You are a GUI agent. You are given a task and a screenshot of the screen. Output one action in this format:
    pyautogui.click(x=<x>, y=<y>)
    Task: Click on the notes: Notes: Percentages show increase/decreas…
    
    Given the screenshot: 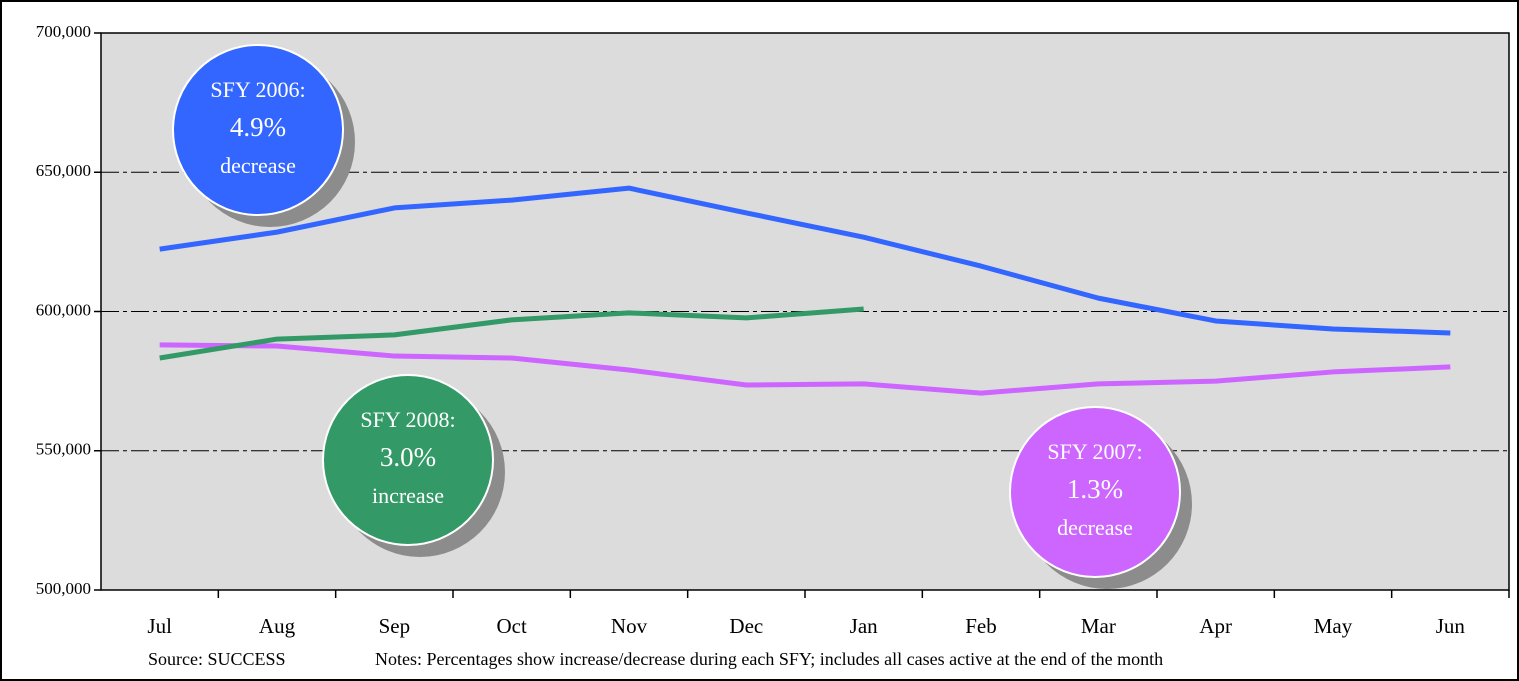 What is the action you would take?
    pyautogui.click(x=769, y=659)
    